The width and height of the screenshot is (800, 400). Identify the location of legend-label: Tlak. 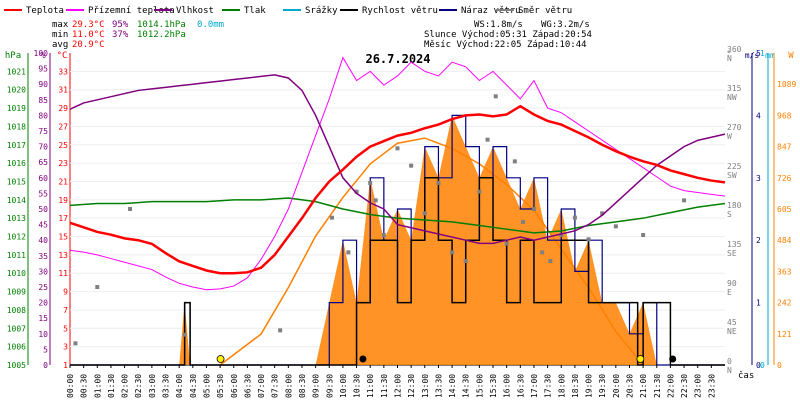
(255, 11).